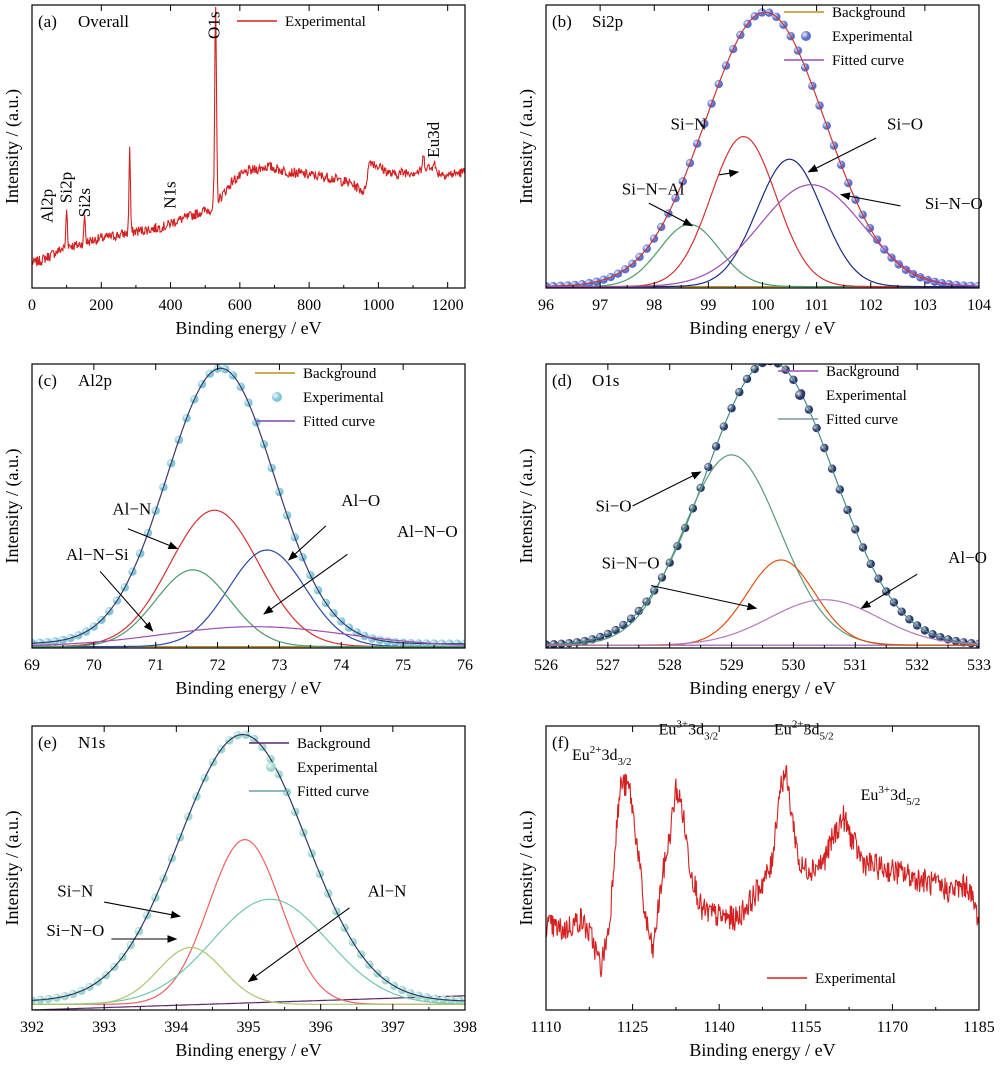 The image size is (1000, 1074). What do you see at coordinates (546, 305) in the screenshot?
I see `x-tick-label: 96` at bounding box center [546, 305].